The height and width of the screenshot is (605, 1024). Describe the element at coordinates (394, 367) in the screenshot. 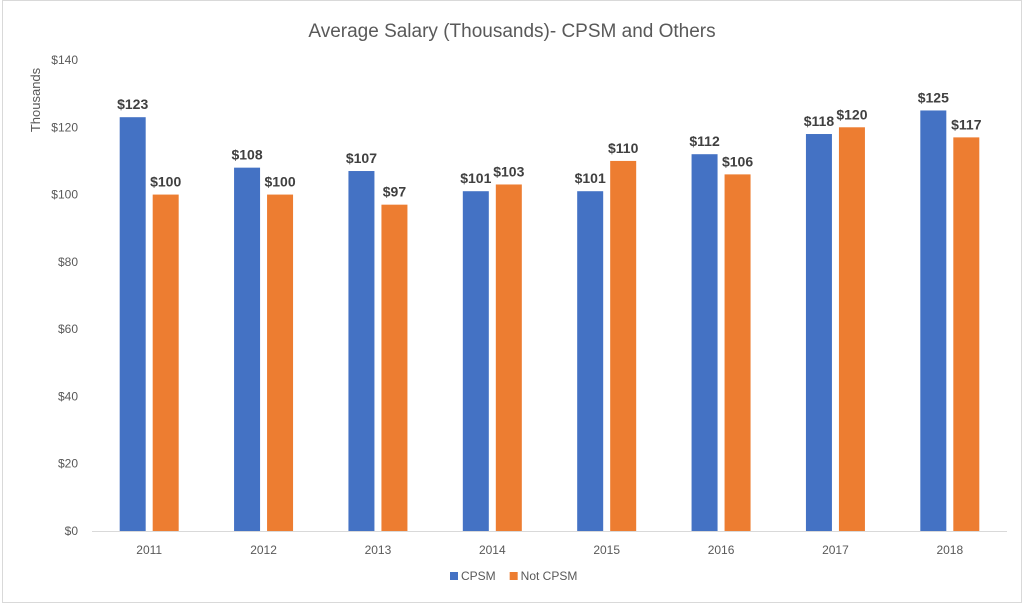

I see `bar-not-cpsm-2013` at that location.